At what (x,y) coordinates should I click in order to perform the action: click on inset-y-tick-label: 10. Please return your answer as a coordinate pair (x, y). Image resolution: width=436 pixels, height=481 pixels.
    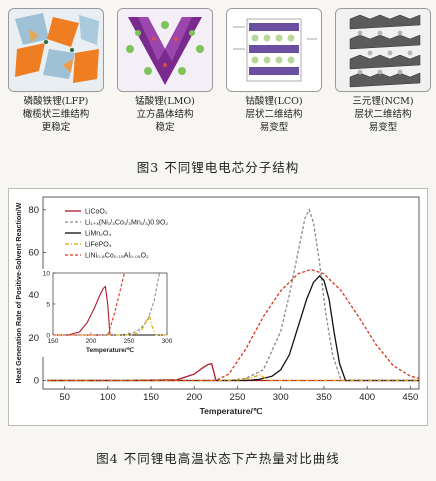
    Looking at the image, I should click on (47, 274).